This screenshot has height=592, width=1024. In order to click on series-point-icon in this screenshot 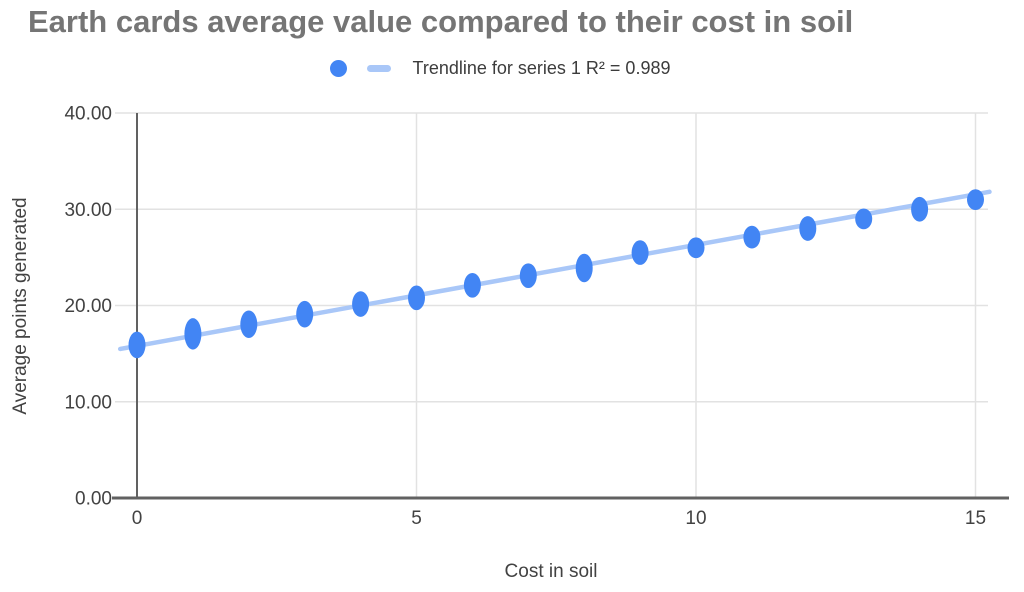, I will do `click(338, 68)`.